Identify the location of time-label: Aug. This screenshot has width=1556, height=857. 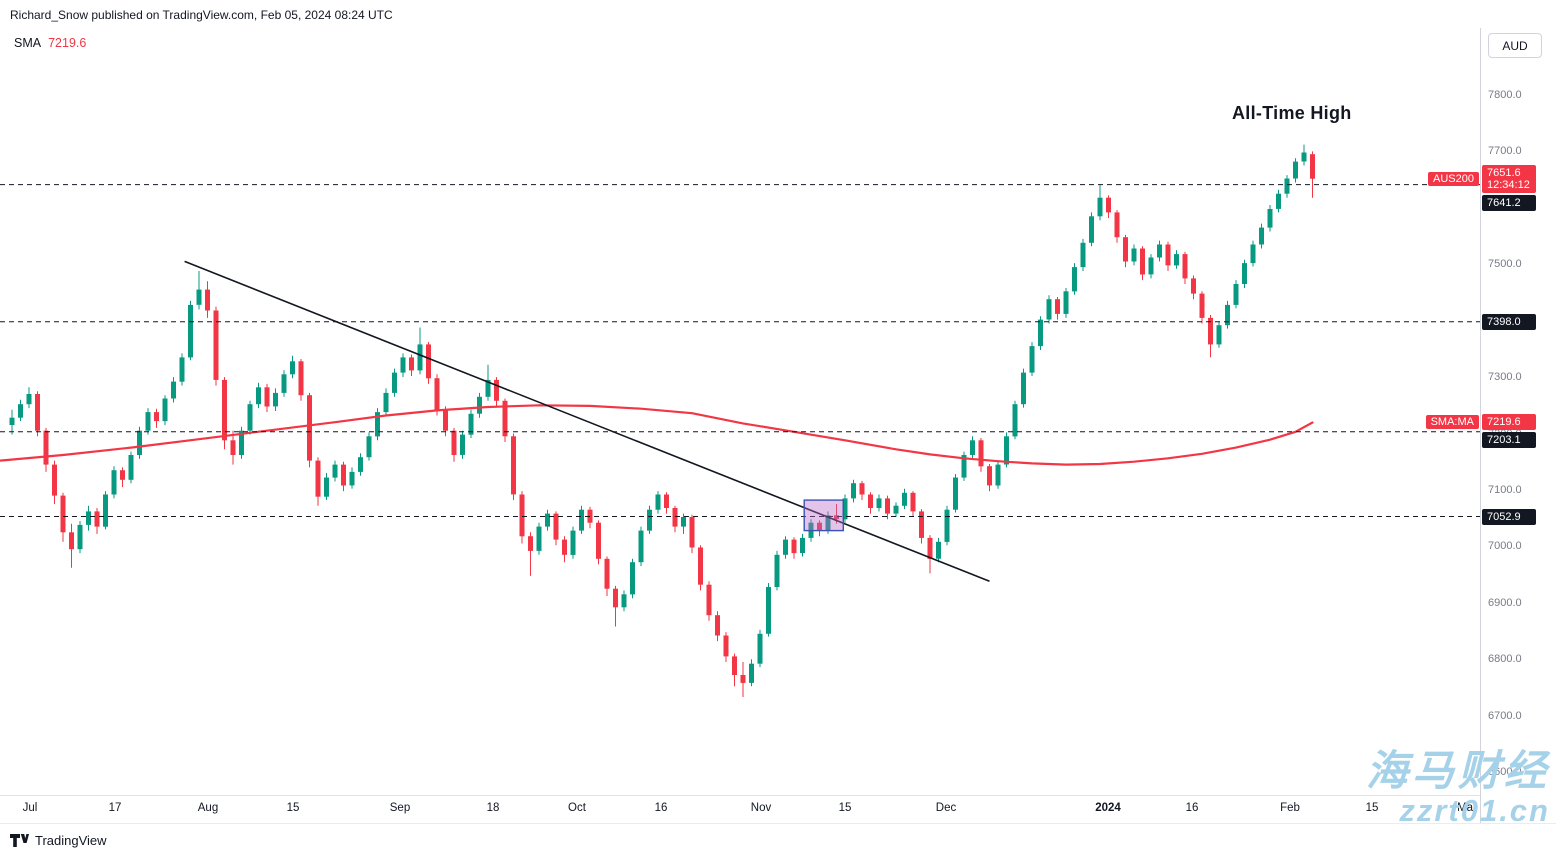
(208, 808).